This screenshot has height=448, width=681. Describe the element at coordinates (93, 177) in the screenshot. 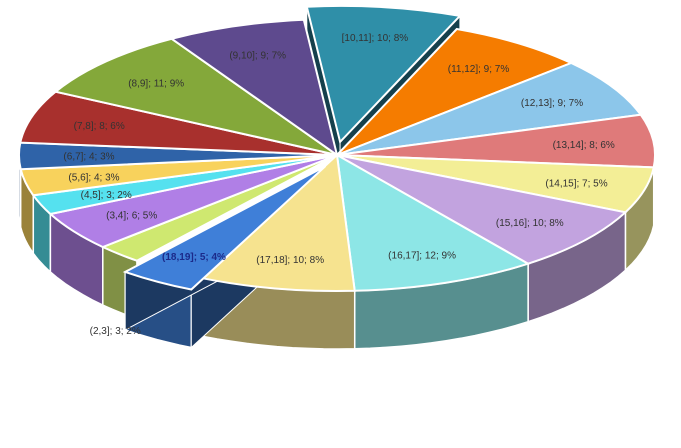

I see `slice-label: (5,6]; 4; 3%` at that location.